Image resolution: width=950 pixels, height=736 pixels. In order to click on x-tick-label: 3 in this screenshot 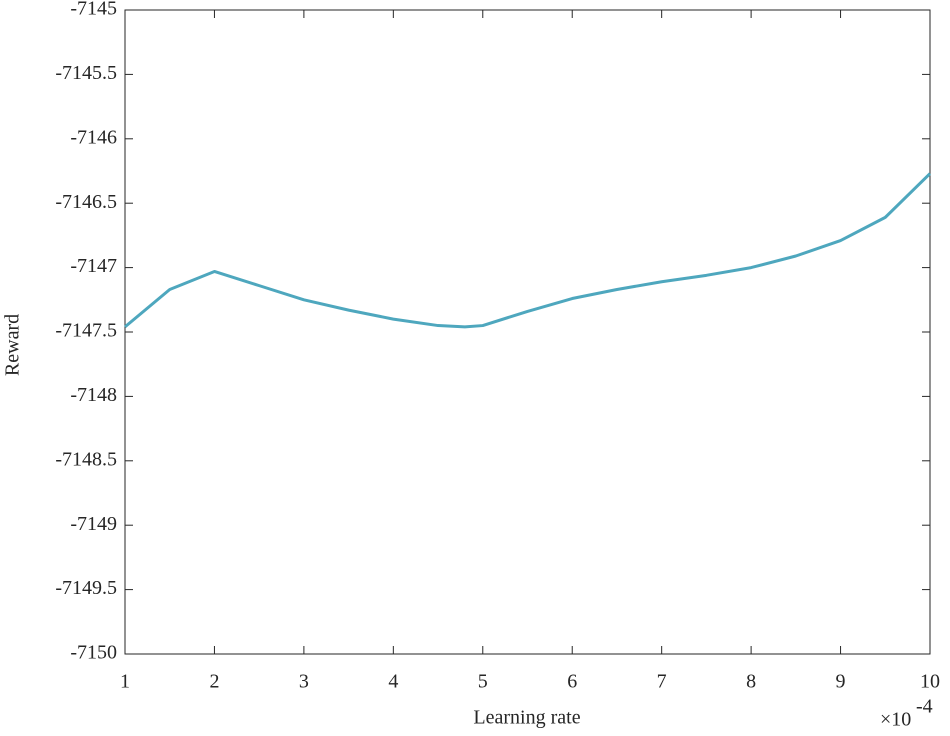, I will do `click(304, 682)`.